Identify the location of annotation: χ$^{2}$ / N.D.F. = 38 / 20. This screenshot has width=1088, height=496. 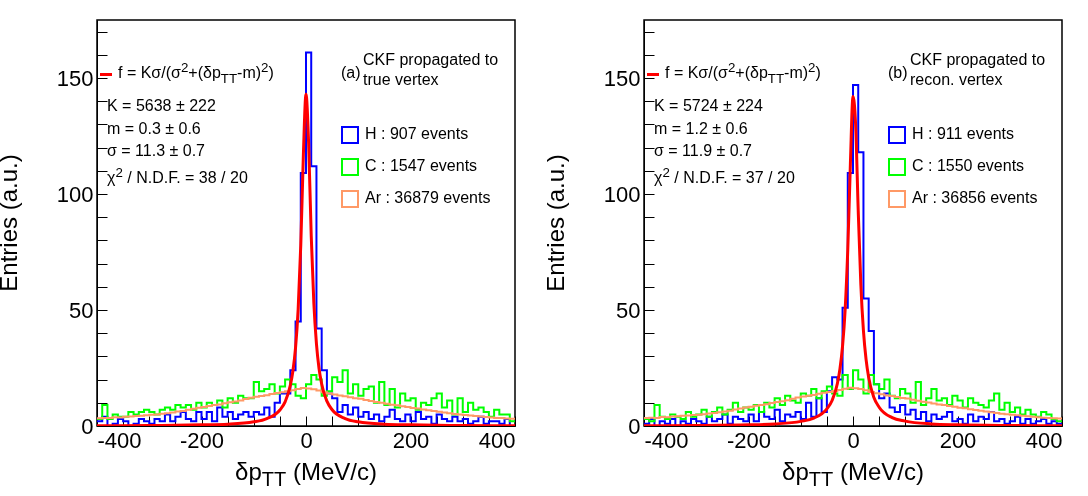
(177, 176).